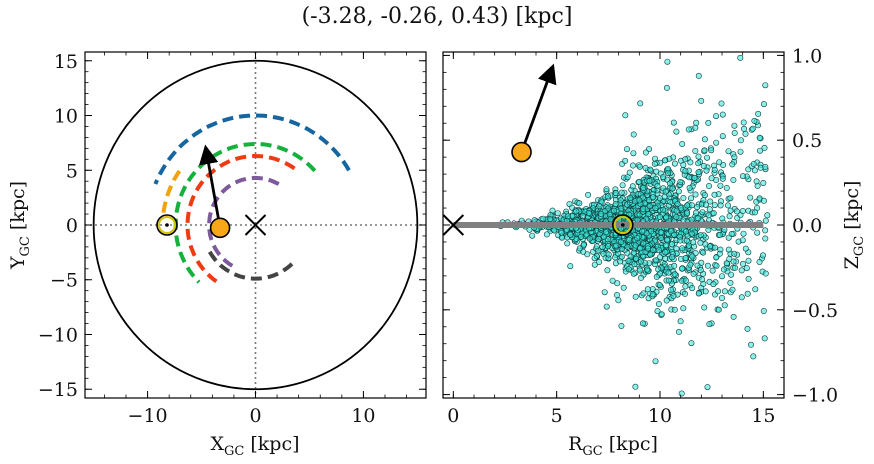 The height and width of the screenshot is (464, 874). I want to click on y-tick-label: −1.0, so click(815, 396).